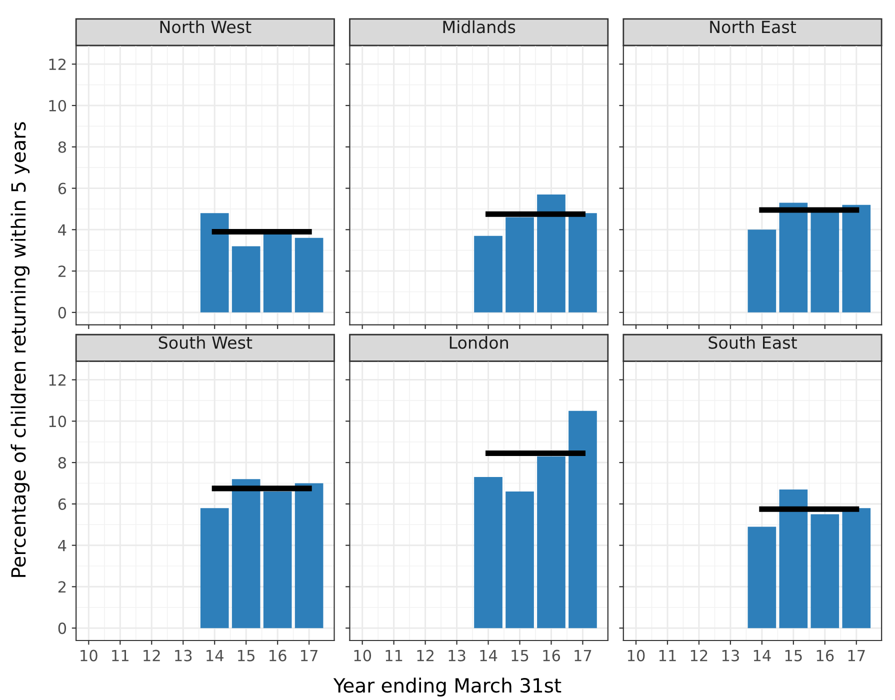 This screenshot has width=895, height=700. Describe the element at coordinates (752, 342) in the screenshot. I see `chart-title: South East` at that location.